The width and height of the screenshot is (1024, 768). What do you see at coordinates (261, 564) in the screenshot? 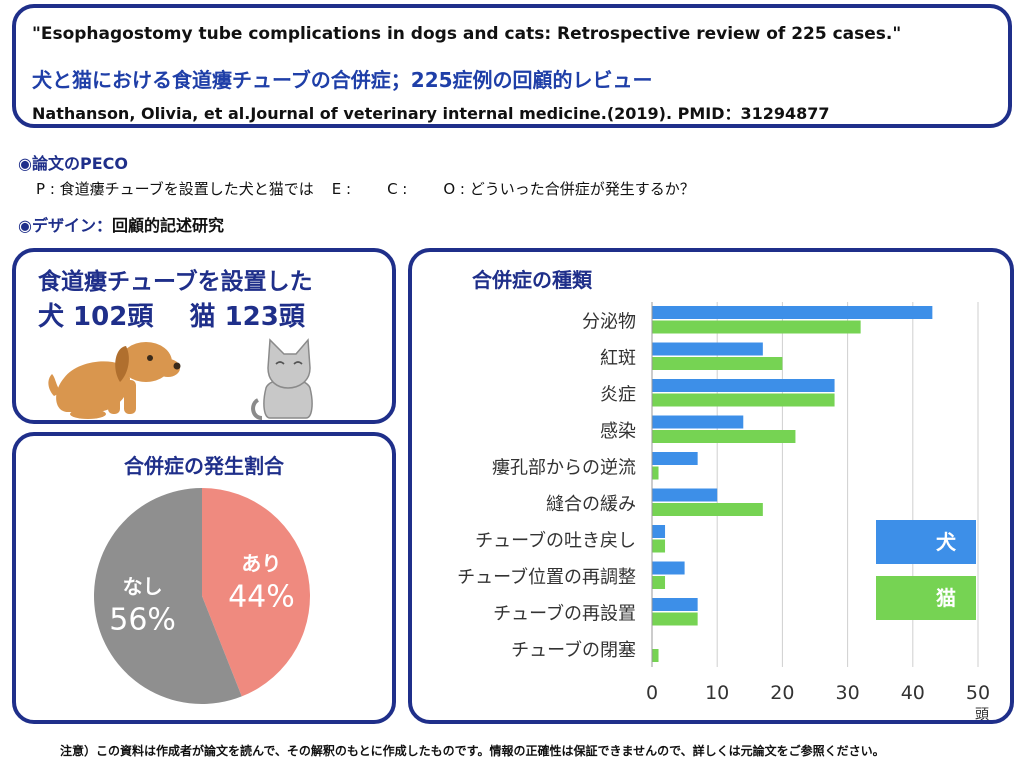
I see `pie-slice-label: あり` at bounding box center [261, 564].